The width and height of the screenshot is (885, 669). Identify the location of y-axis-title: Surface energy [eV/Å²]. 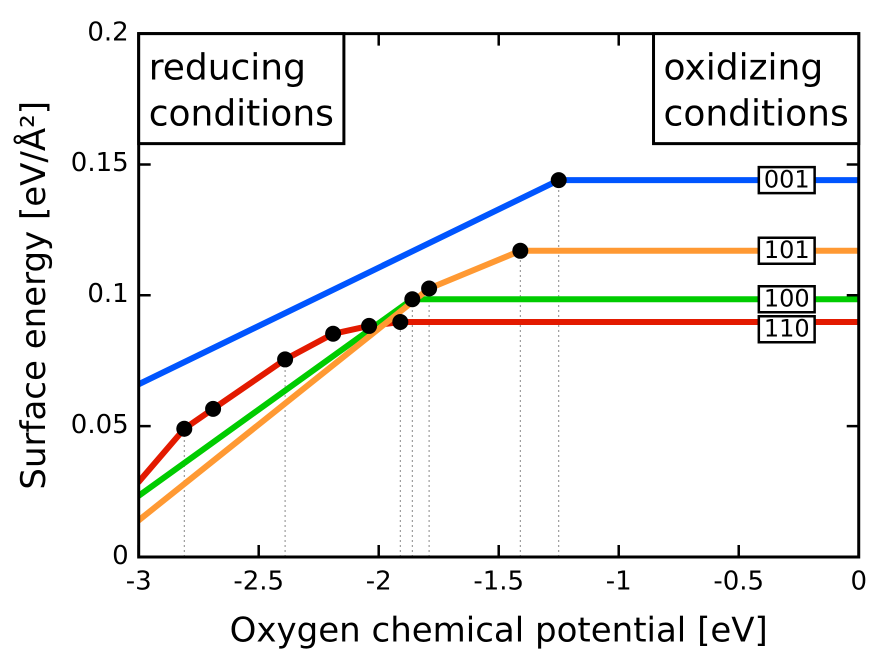
(33, 295).